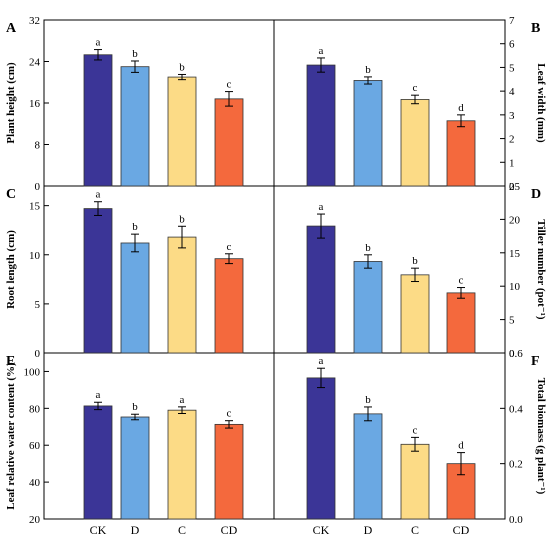  Describe the element at coordinates (11, 194) in the screenshot. I see `panel-c-letter: C` at that location.